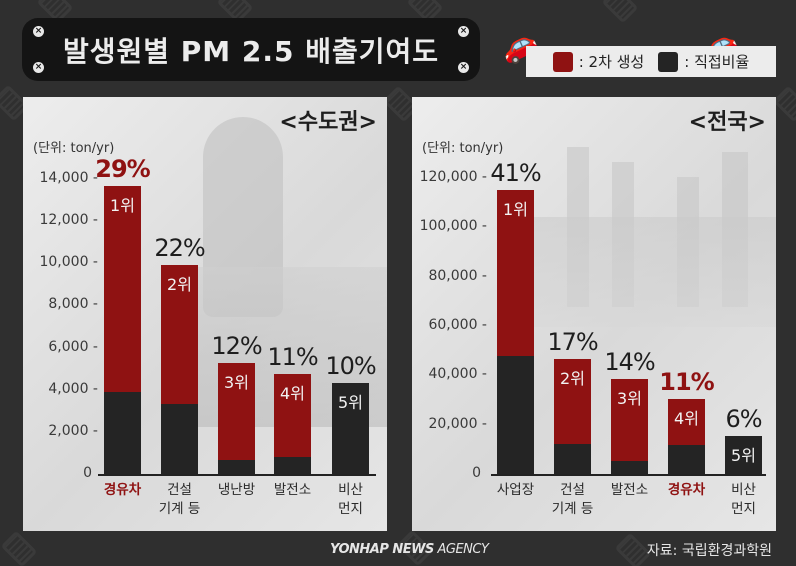  I want to click on stacked-bar: 1위, so click(122, 329).